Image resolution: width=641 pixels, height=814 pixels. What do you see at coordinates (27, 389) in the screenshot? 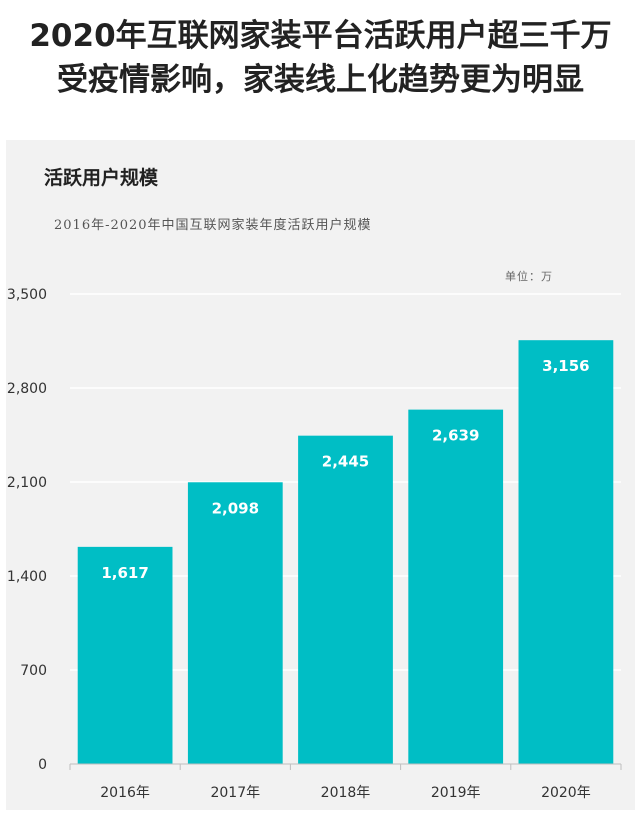
I see `y-tick-label: 2,800` at bounding box center [27, 389].